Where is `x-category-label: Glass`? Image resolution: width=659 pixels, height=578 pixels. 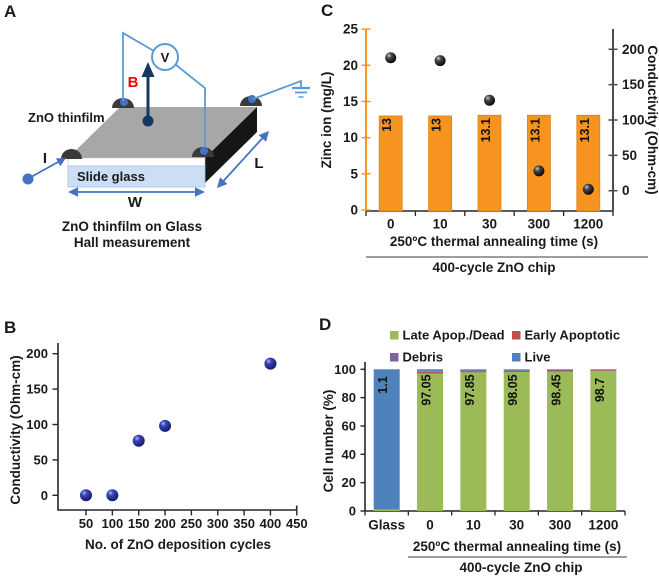
x-category-label: Glass is located at coordinates (386, 525).